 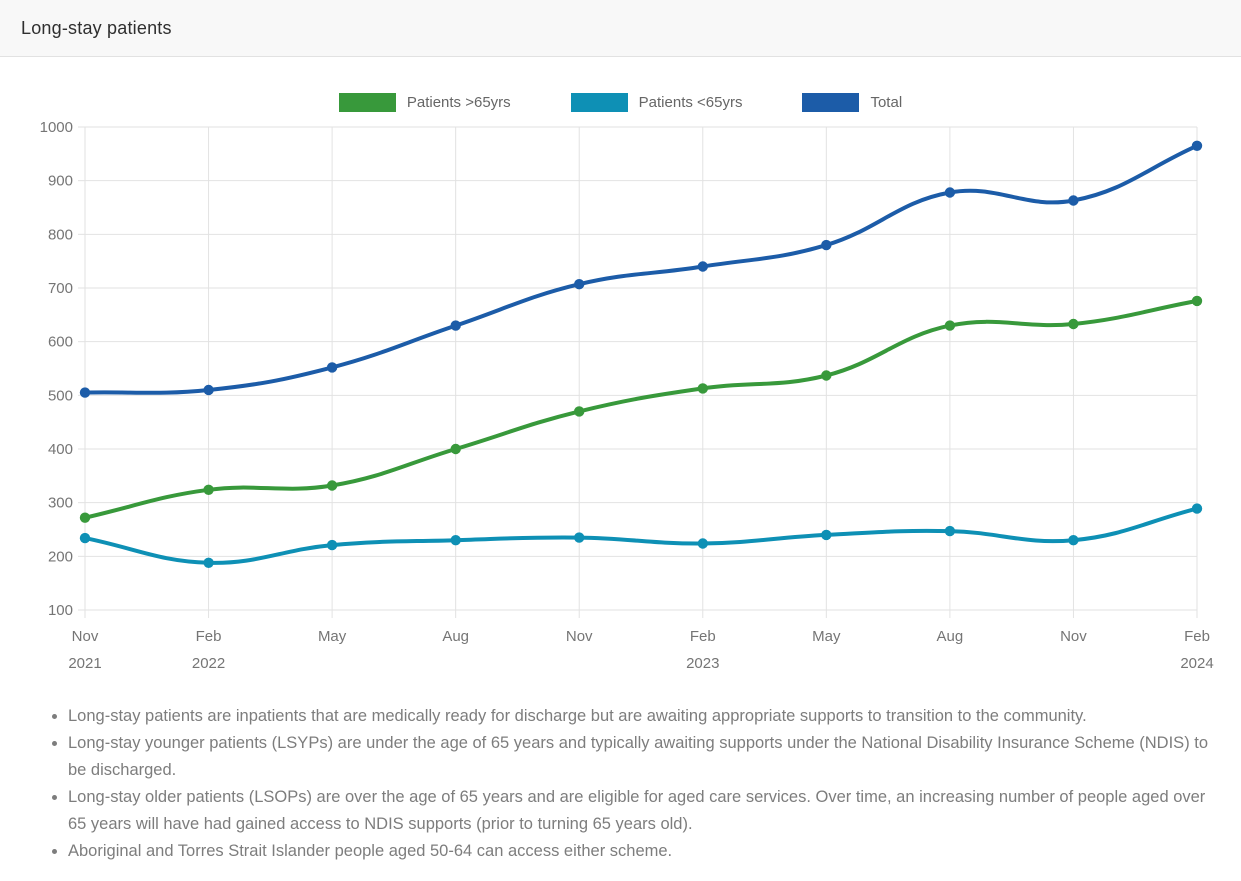 I want to click on legend-item-series-1: Patients <65yrs, so click(x=656, y=102).